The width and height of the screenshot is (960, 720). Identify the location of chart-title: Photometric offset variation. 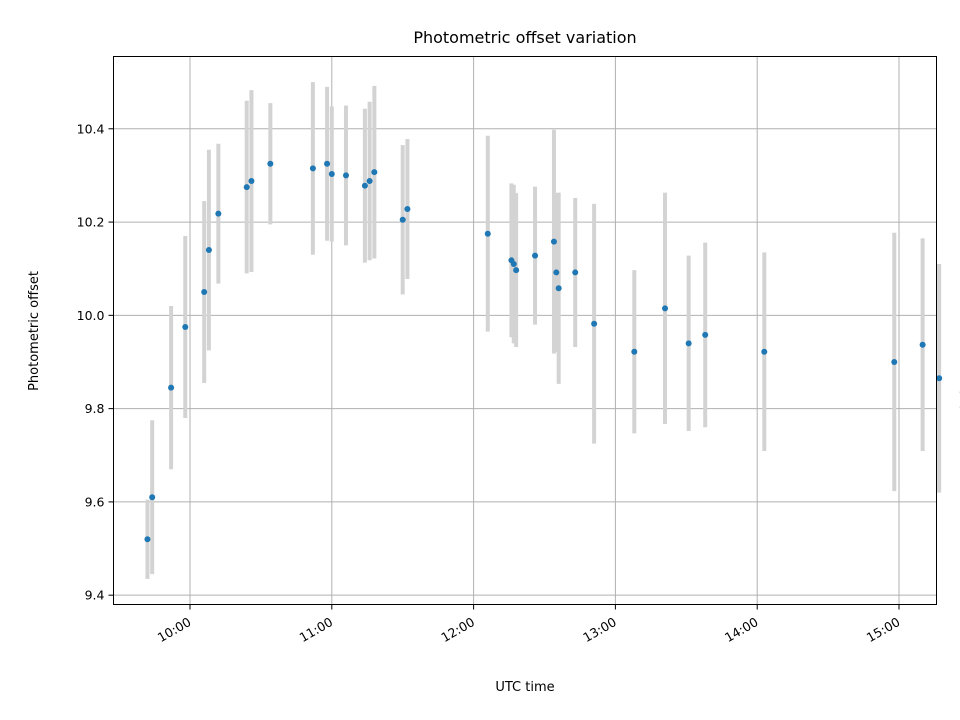
(524, 37).